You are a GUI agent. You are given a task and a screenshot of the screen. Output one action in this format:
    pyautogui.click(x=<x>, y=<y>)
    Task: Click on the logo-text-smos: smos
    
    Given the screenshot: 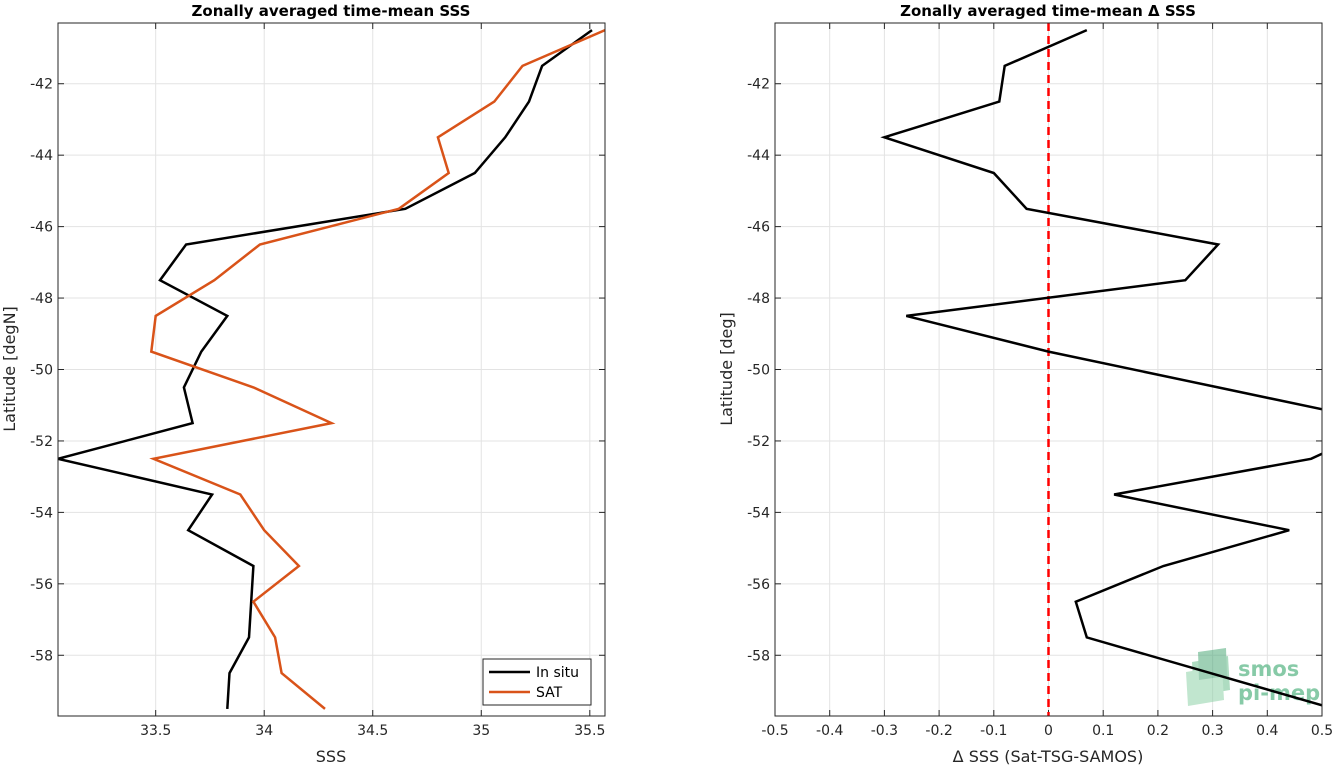 What is the action you would take?
    pyautogui.click(x=1268, y=669)
    